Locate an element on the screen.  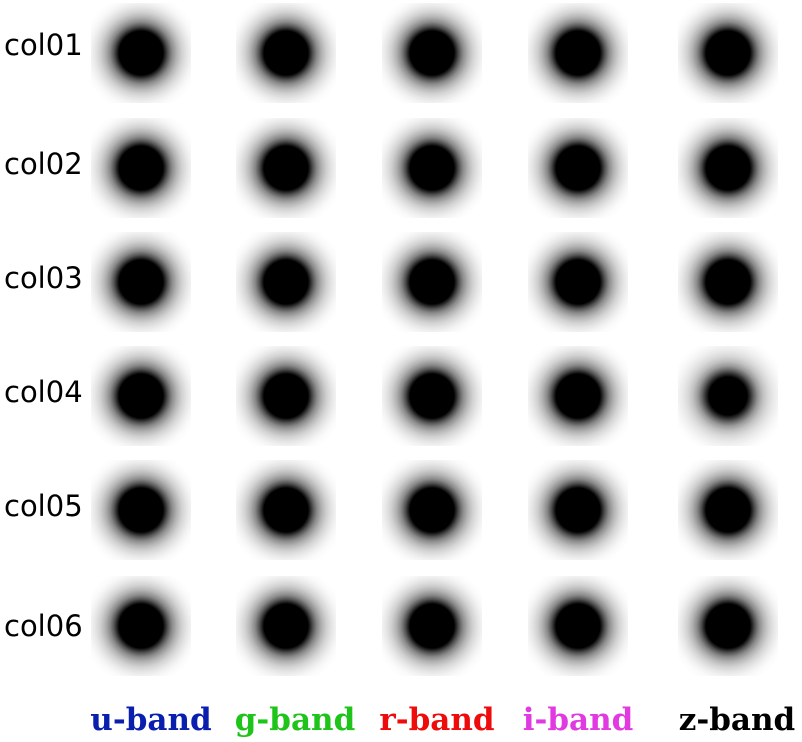
psf-cell-col05-g-band is located at coordinates (286, 510).